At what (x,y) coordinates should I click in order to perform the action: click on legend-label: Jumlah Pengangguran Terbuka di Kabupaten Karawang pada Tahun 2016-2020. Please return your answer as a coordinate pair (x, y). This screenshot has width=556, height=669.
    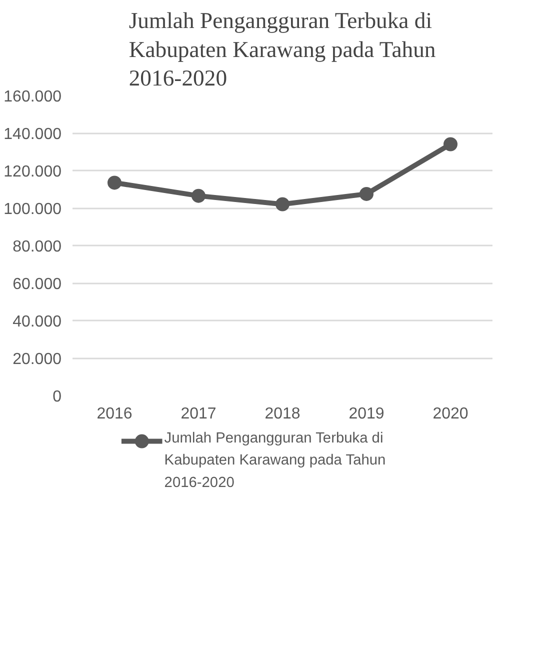
    Looking at the image, I should click on (275, 461).